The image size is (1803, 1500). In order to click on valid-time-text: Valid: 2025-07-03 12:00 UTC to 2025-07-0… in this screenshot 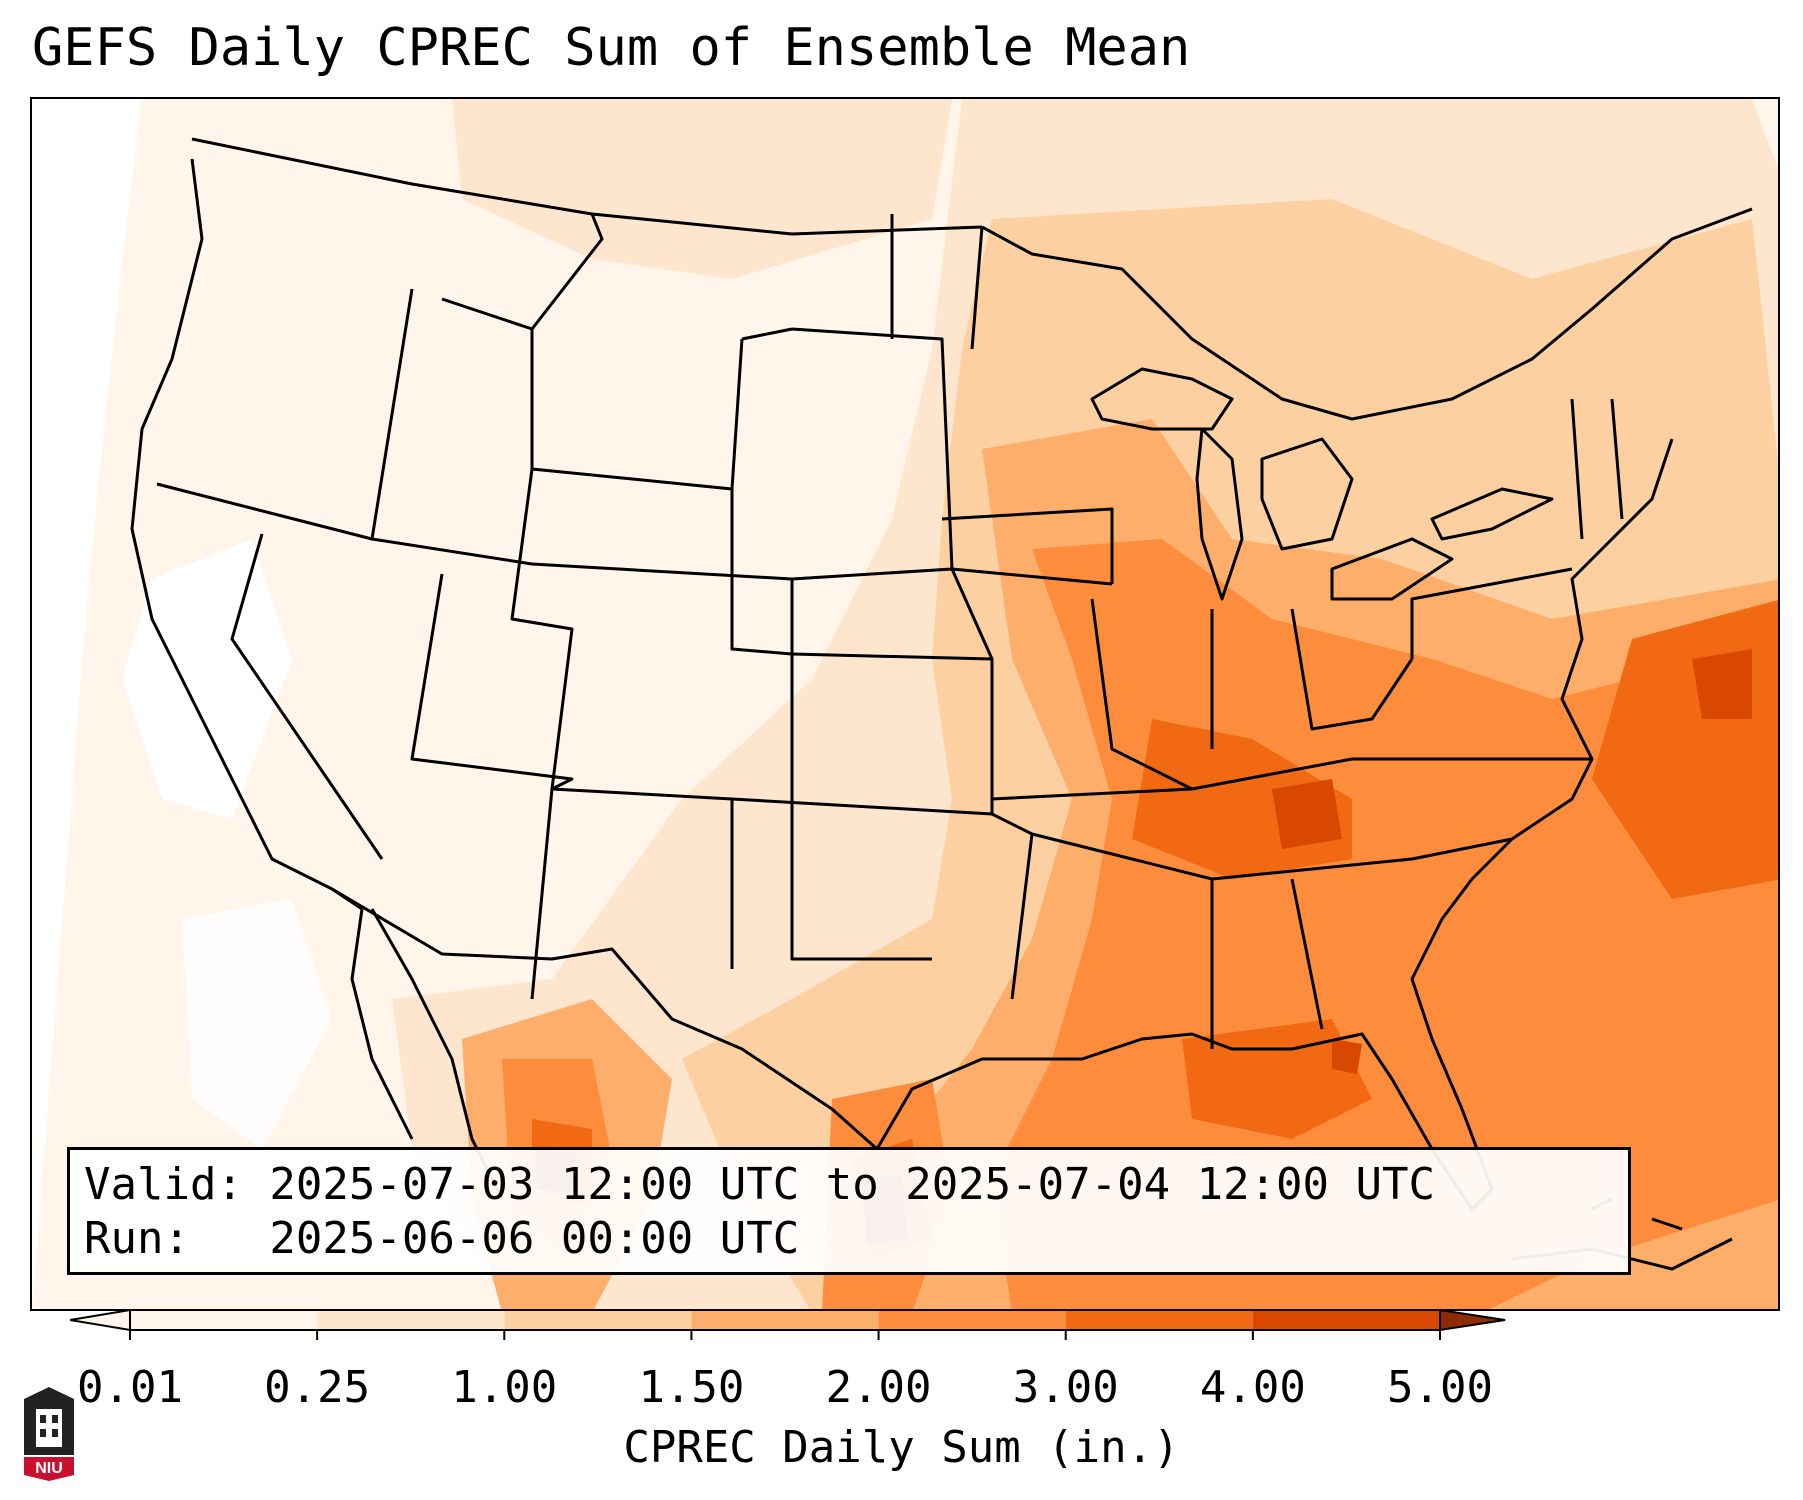, I will do `click(760, 1184)`.